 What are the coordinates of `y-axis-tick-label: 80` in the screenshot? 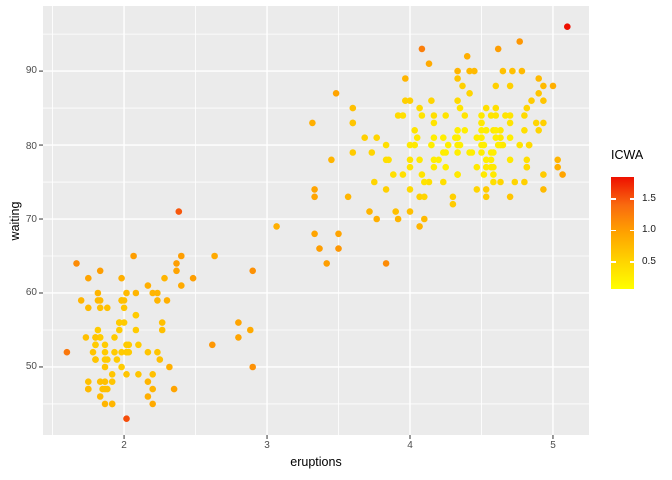 It's located at (31, 146).